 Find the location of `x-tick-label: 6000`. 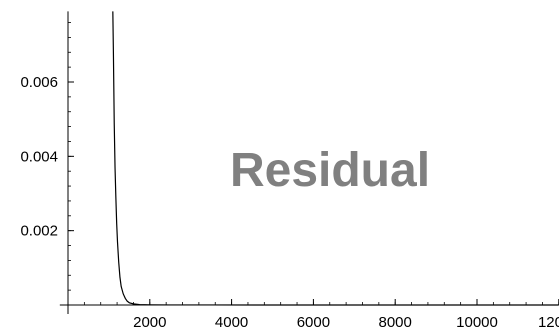

x-tick-label: 6000 is located at coordinates (313, 322).